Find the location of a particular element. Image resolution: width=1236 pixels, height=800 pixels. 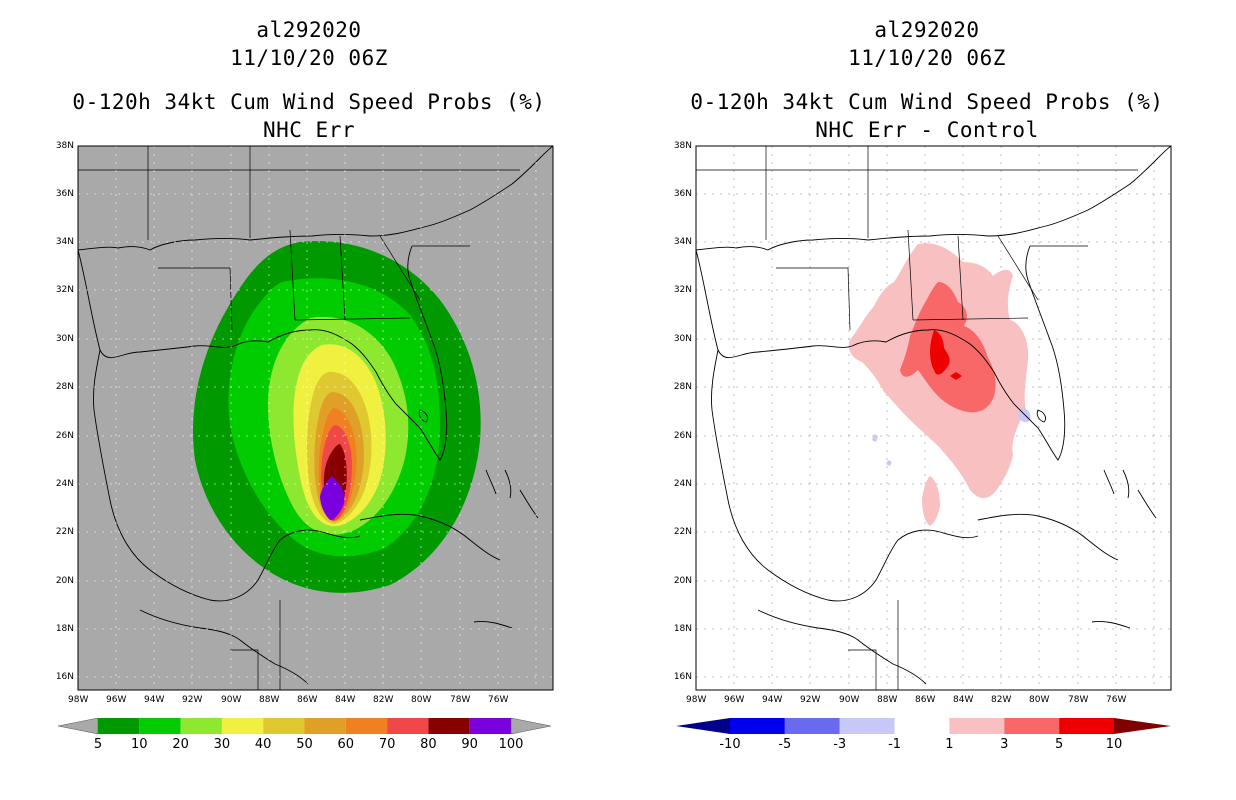

diff-band-neg-dot2 is located at coordinates (889, 463).